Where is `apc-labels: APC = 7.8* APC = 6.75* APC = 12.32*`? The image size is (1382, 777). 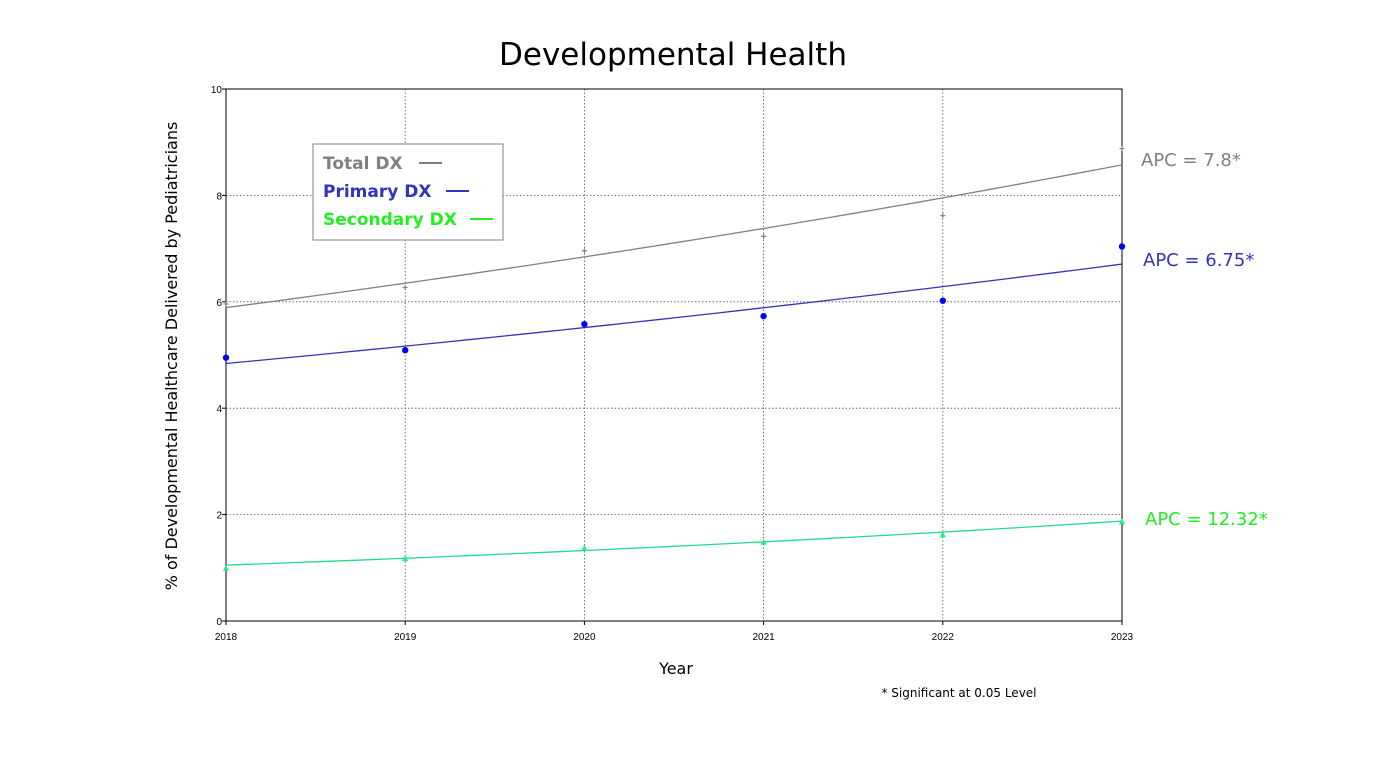
apc-labels: APC = 7.8* APC = 6.75* APC = 12.32* is located at coordinates (1204, 340).